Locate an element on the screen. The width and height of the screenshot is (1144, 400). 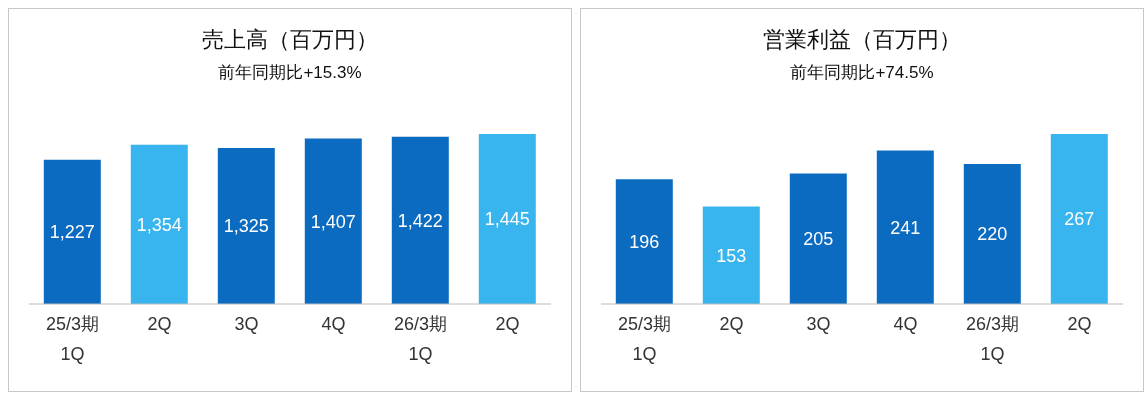
data-label: 1,445 is located at coordinates (507, 219).